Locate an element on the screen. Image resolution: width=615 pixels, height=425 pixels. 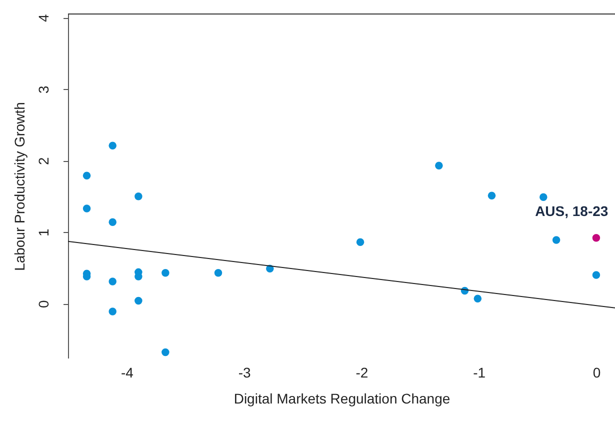
x-tick-label: -2 is located at coordinates (362, 372).